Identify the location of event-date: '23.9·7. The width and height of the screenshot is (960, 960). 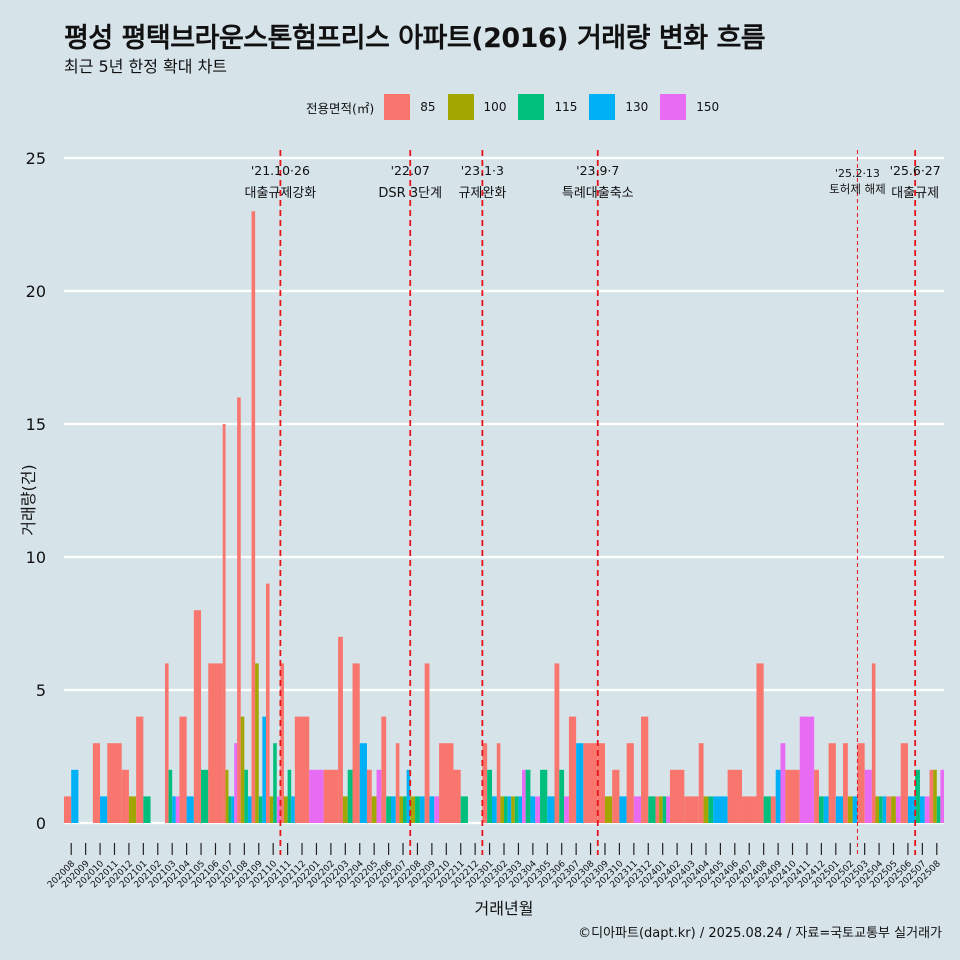
(597, 170).